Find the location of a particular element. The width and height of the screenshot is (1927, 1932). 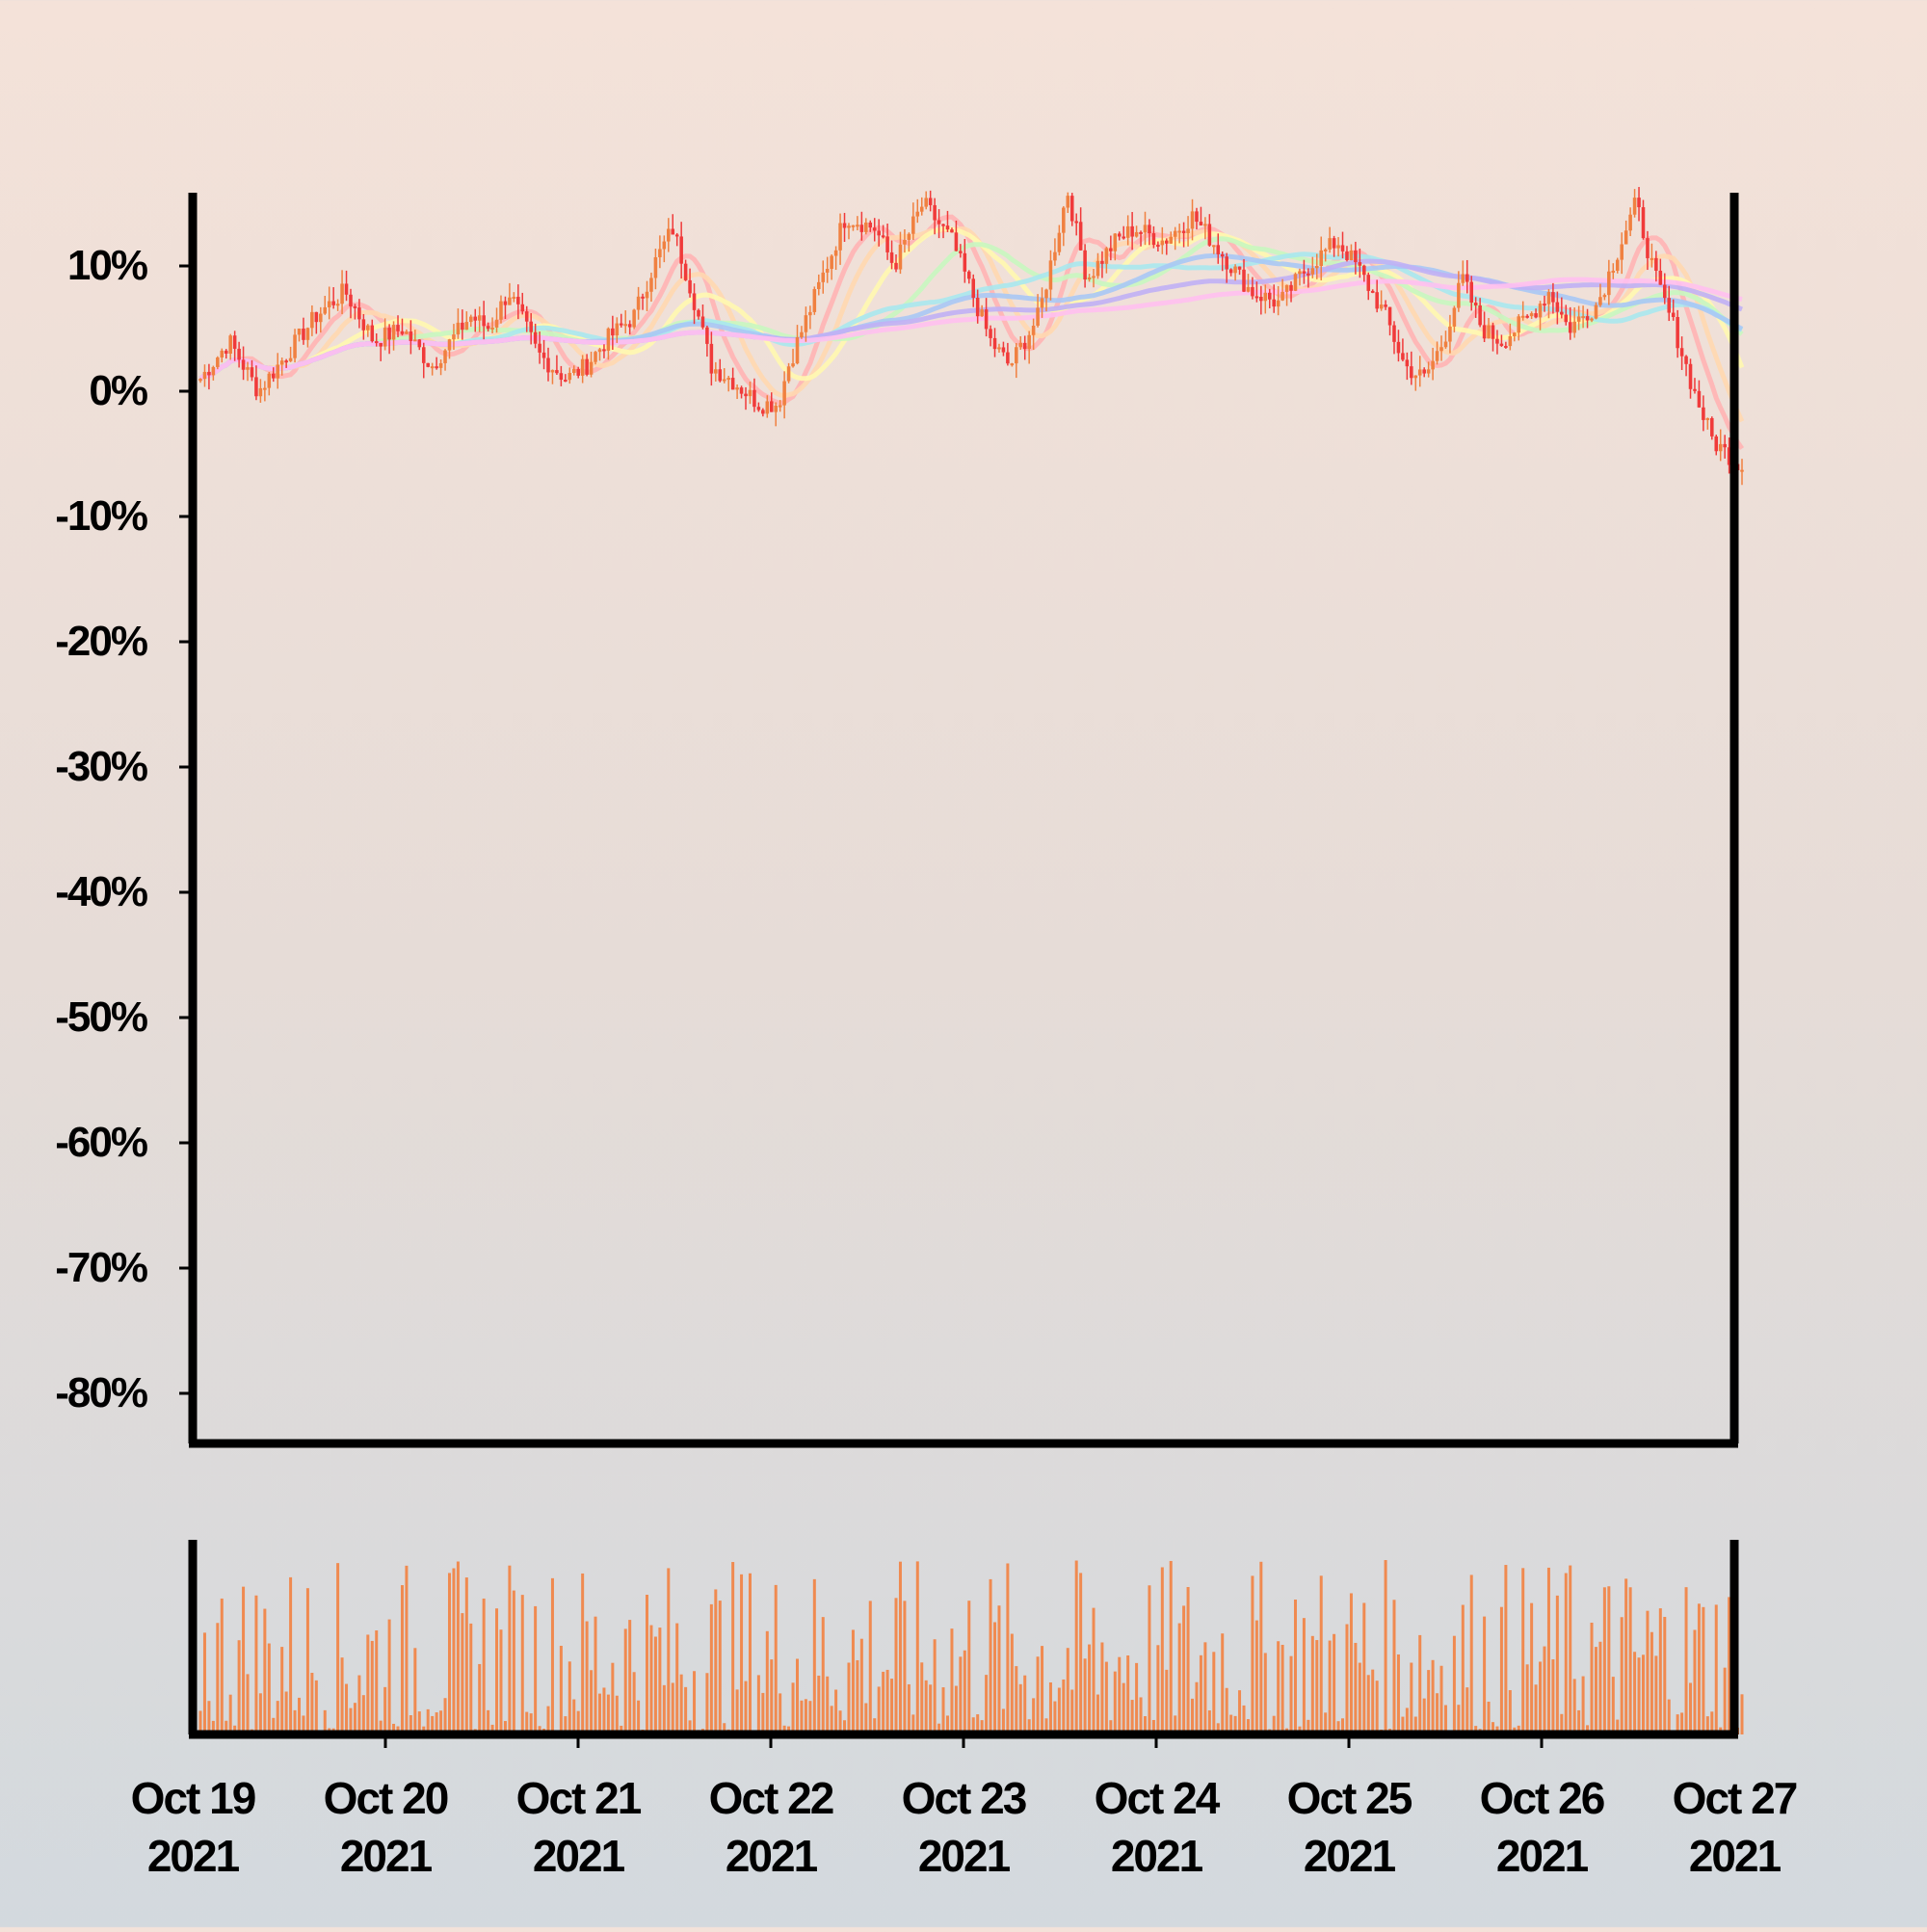

y-tick-label: -40% is located at coordinates (101, 891).